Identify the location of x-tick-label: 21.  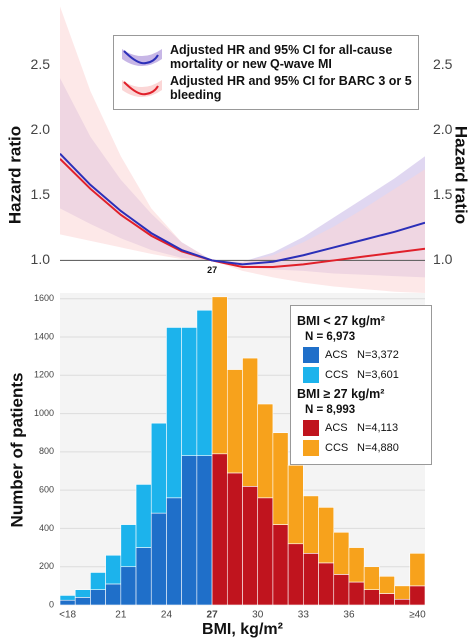
(121, 615).